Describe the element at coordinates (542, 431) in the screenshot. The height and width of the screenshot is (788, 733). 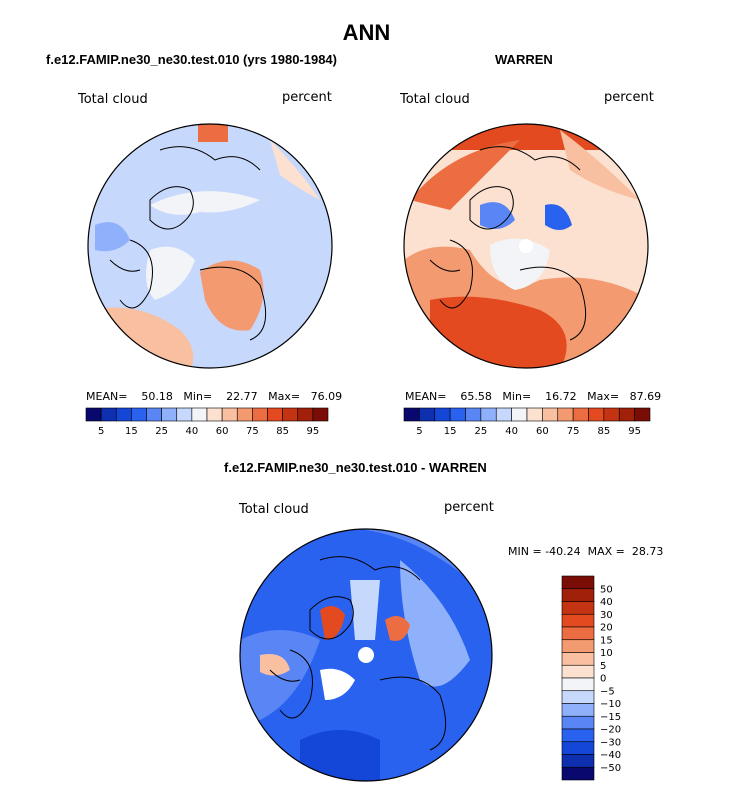
I see `panel2-colorbar-tick: 60` at that location.